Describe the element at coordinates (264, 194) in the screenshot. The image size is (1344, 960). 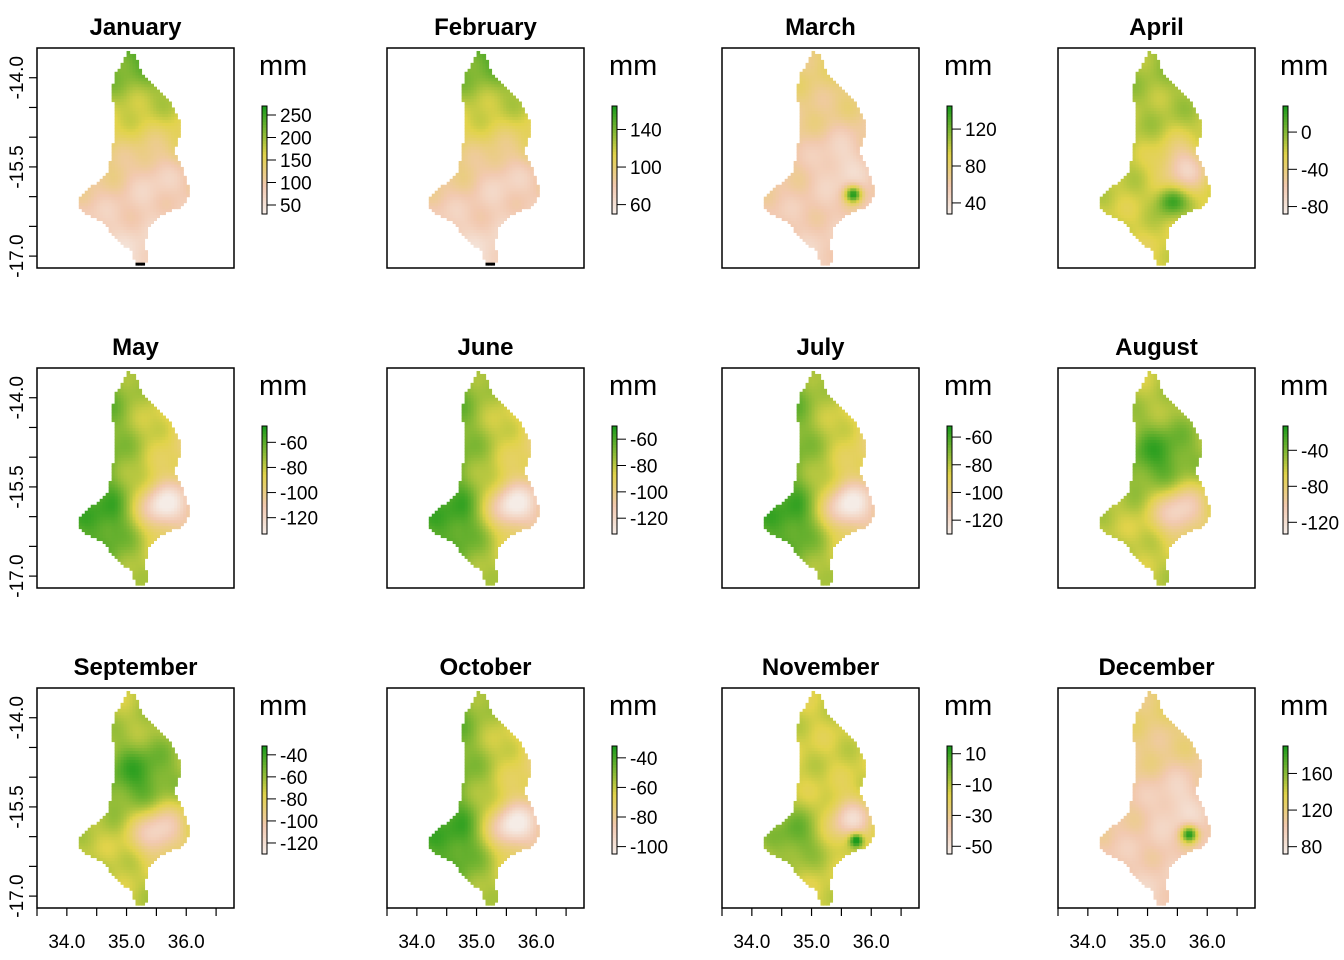
I see `legend-swatch` at that location.